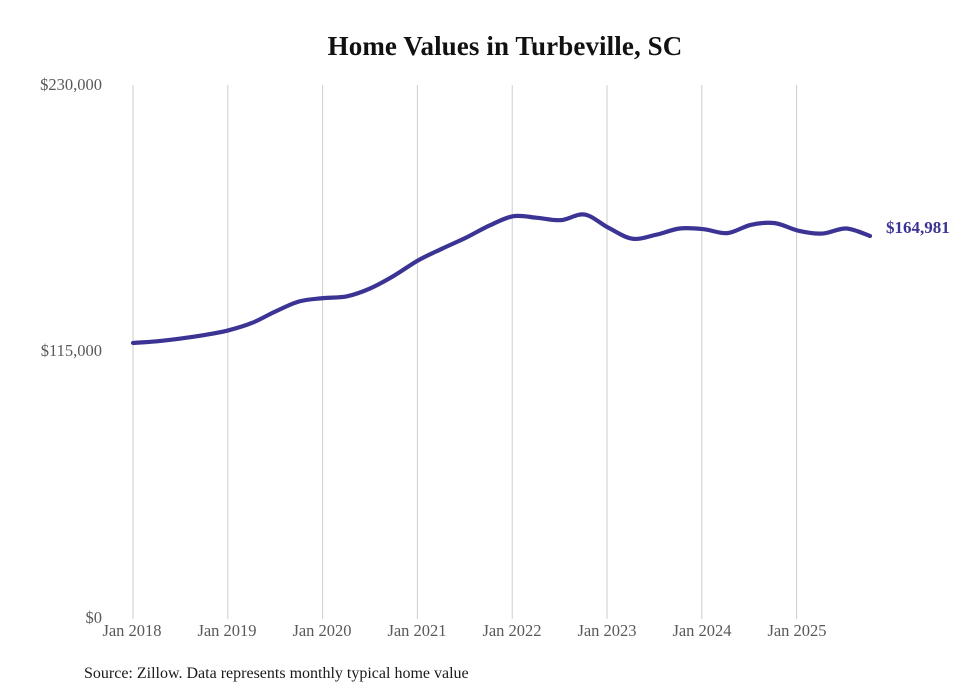 This screenshot has height=699, width=980. Describe the element at coordinates (607, 630) in the screenshot. I see `x-axis-tick-label: Jan 2023` at that location.